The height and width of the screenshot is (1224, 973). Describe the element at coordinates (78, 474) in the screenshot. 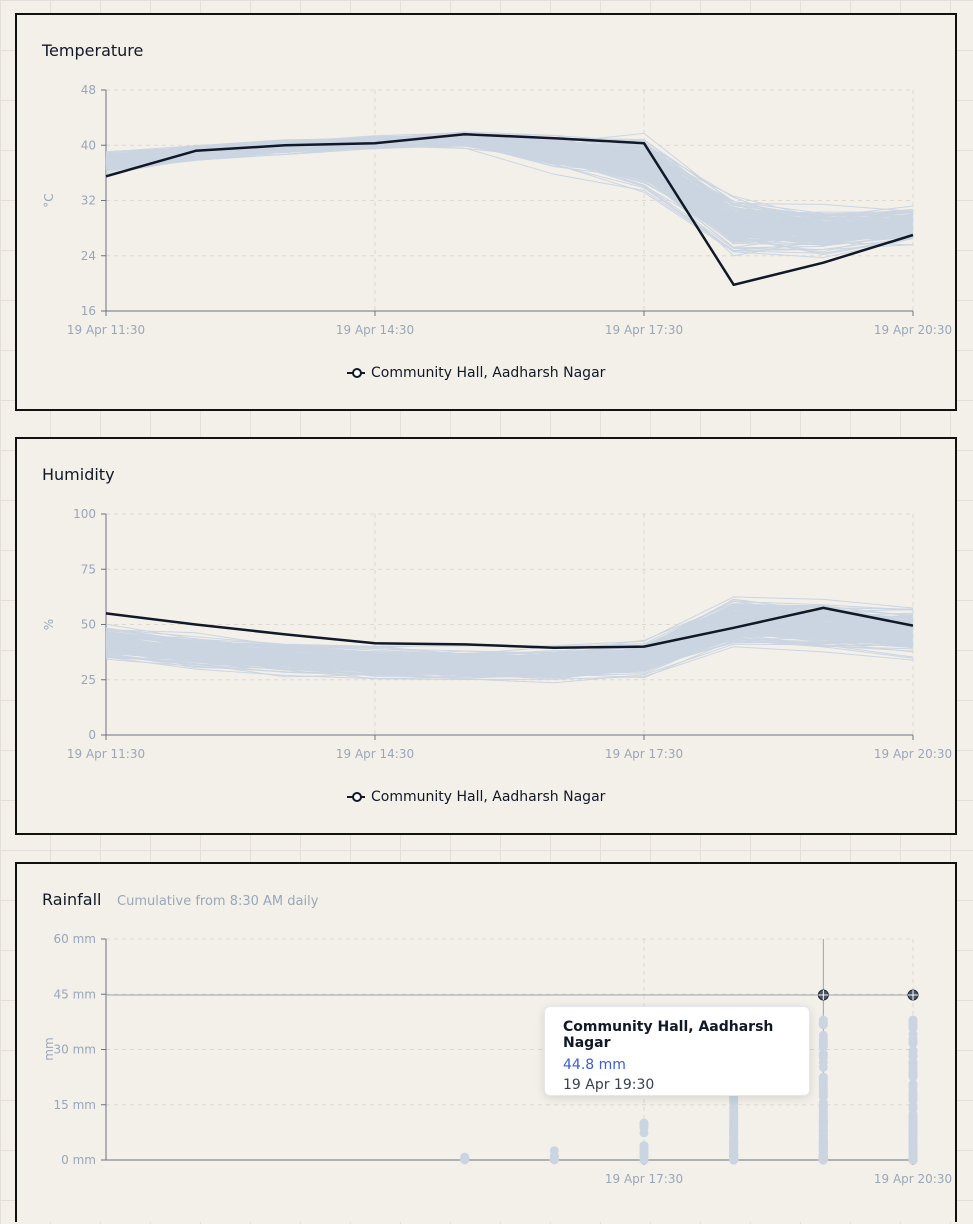

I see `humidity-title: Humidity` at that location.